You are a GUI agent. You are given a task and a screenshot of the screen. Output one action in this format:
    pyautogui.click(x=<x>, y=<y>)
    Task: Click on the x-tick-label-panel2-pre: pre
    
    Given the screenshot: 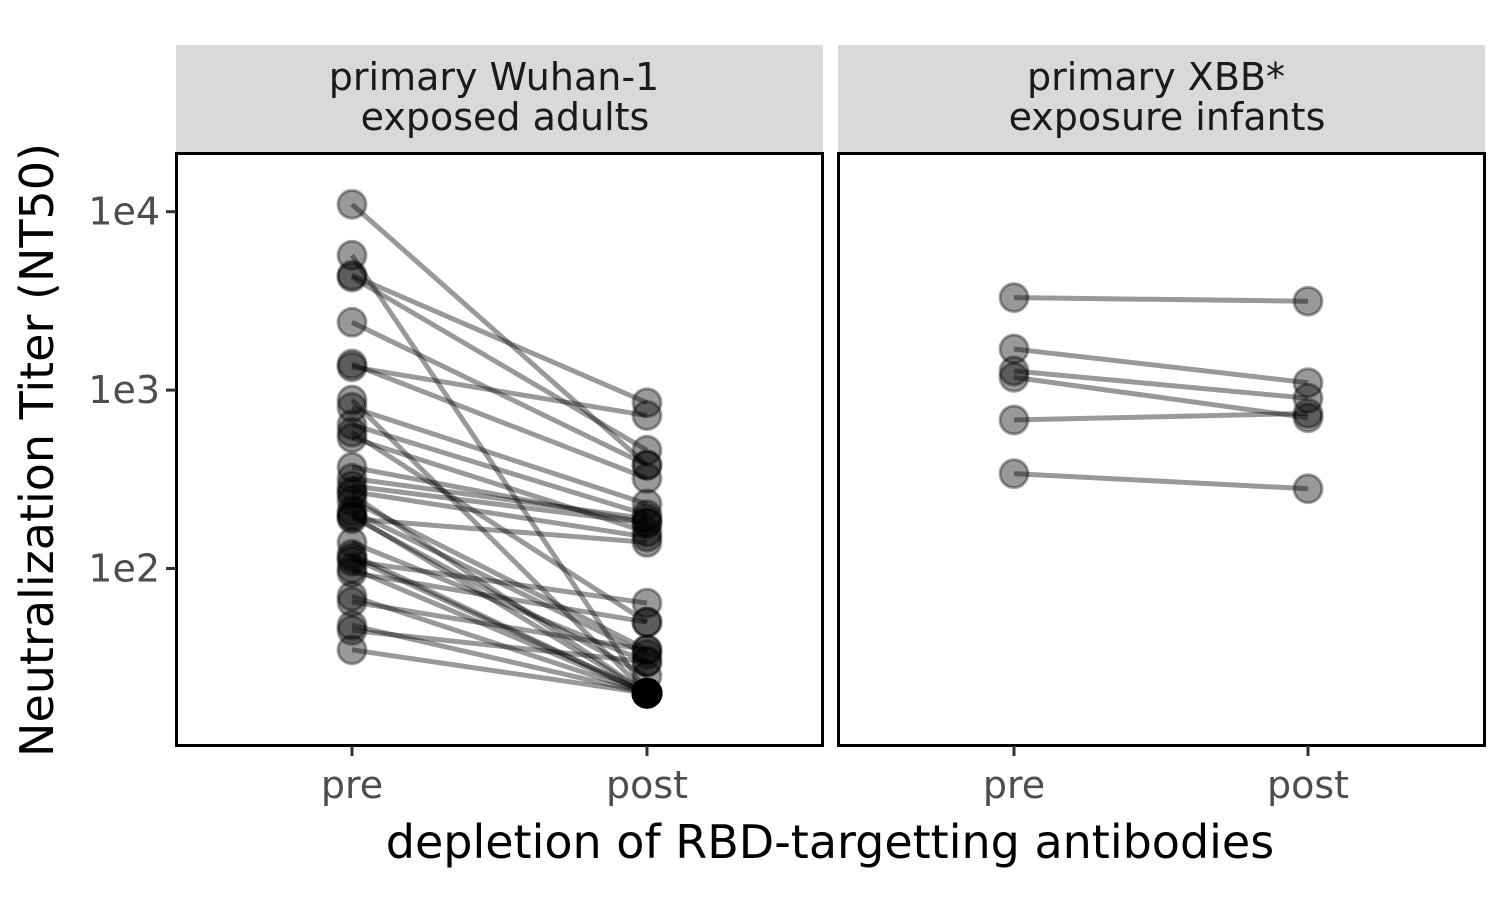 What is the action you would take?
    pyautogui.click(x=1014, y=785)
    